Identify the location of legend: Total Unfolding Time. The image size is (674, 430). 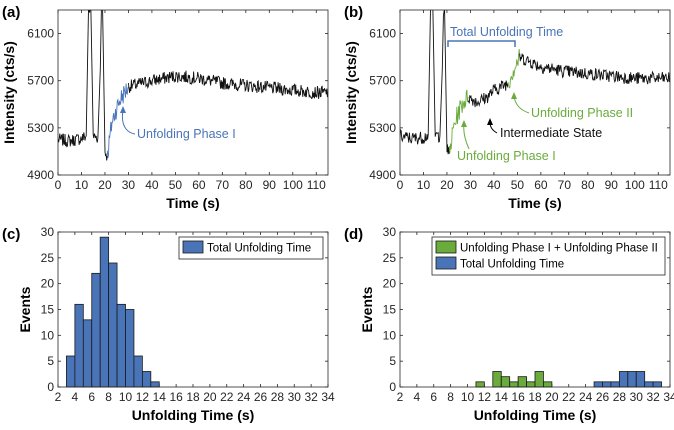
(251, 248).